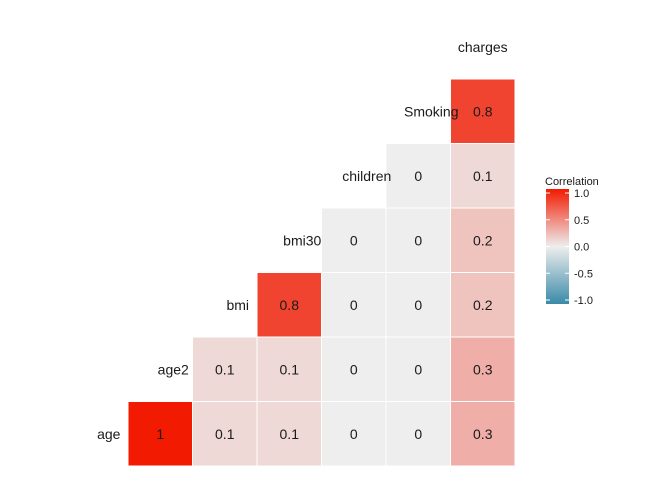 The height and width of the screenshot is (480, 672). What do you see at coordinates (483, 47) in the screenshot?
I see `variable-label: charges` at bounding box center [483, 47].